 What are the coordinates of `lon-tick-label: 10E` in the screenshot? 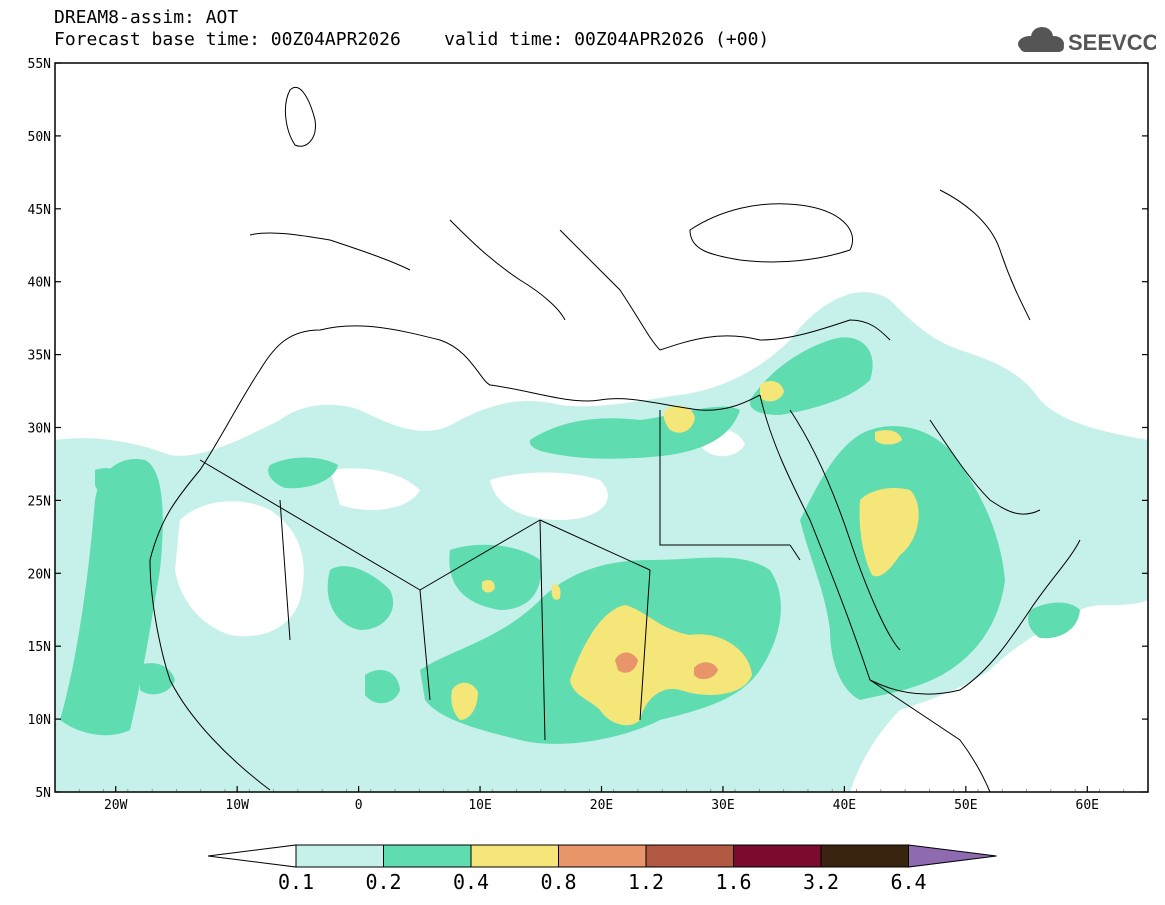 It's located at (479, 805).